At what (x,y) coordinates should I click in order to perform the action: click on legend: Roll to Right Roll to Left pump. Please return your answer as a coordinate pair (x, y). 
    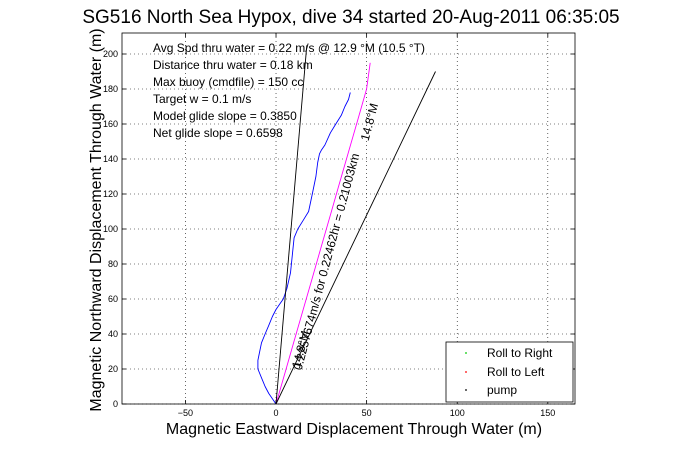
    Looking at the image, I should click on (509, 372).